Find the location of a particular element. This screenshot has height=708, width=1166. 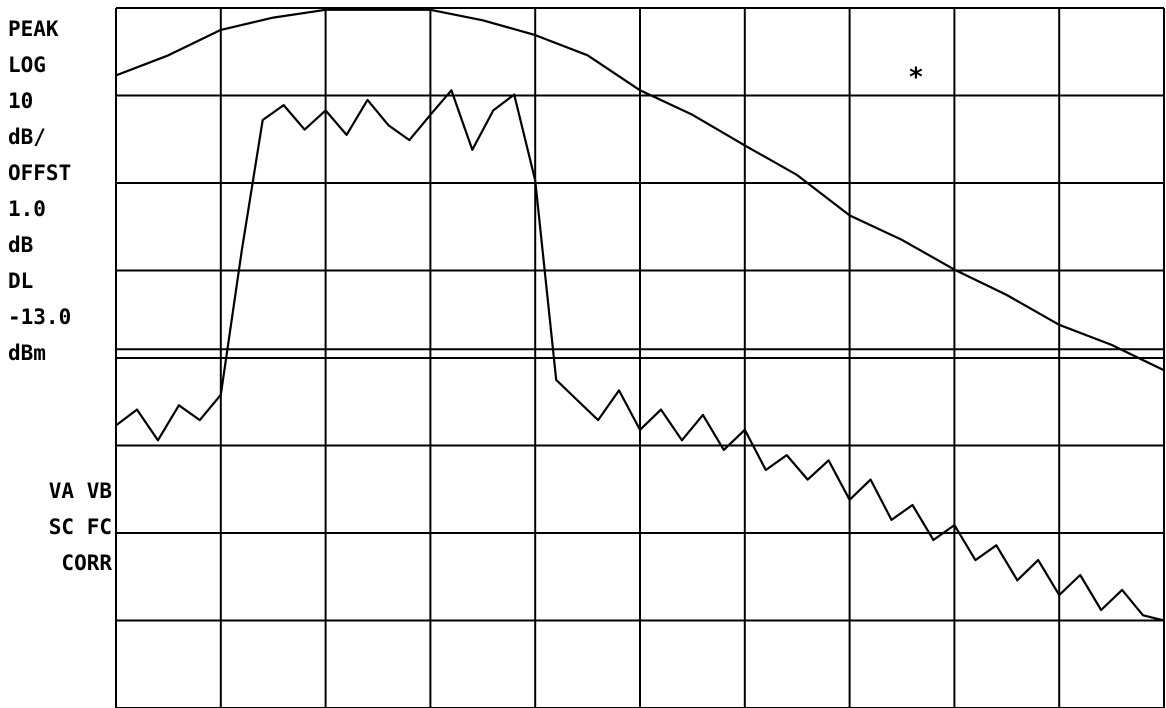

setting-label: dB is located at coordinates (20, 245).